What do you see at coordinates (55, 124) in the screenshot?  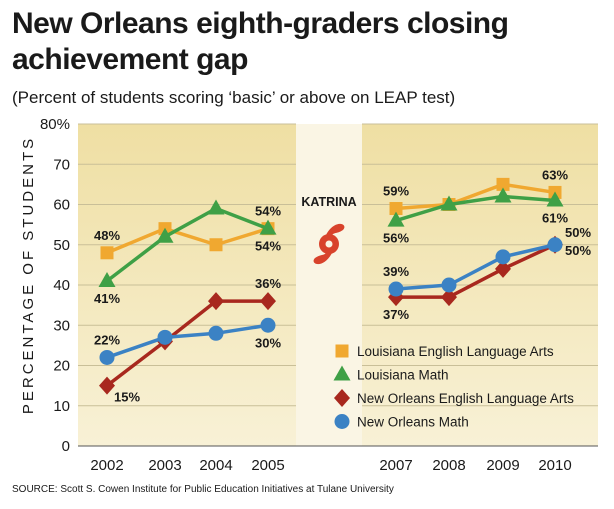 I see `y-tick-label: 80%` at bounding box center [55, 124].